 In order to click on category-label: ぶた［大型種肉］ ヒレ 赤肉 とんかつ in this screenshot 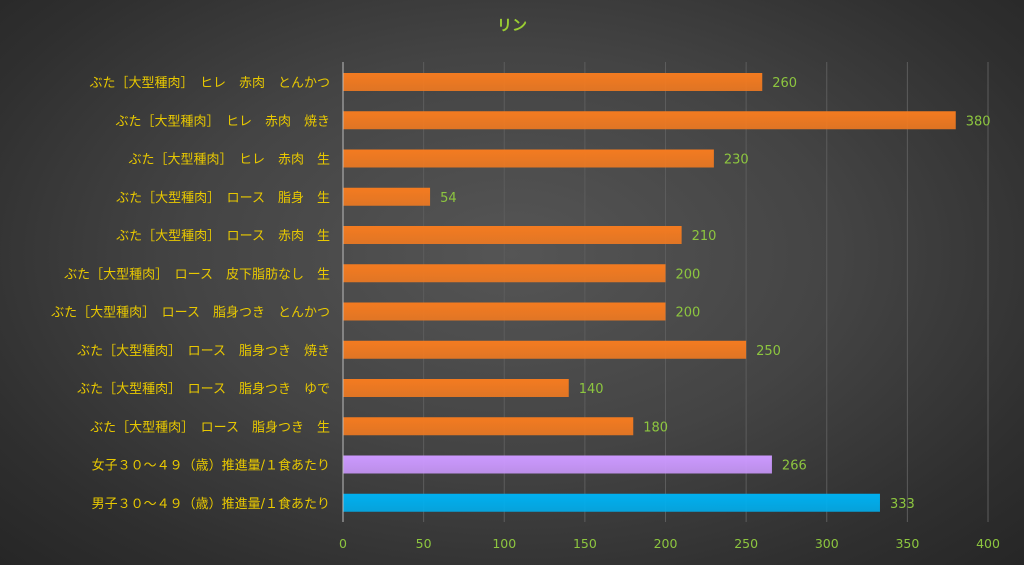, I will do `click(209, 83)`.